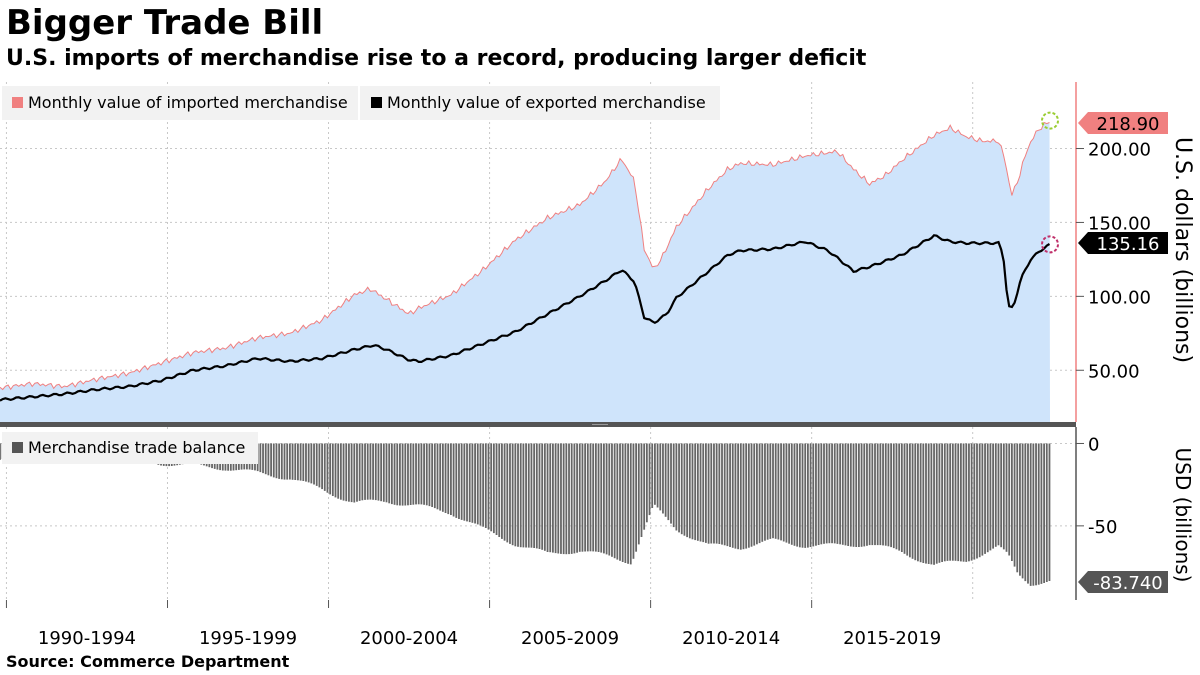 The width and height of the screenshot is (1200, 675). What do you see at coordinates (1183, 515) in the screenshot?
I see `bottom-y-axis-label: USD (billions)` at bounding box center [1183, 515].